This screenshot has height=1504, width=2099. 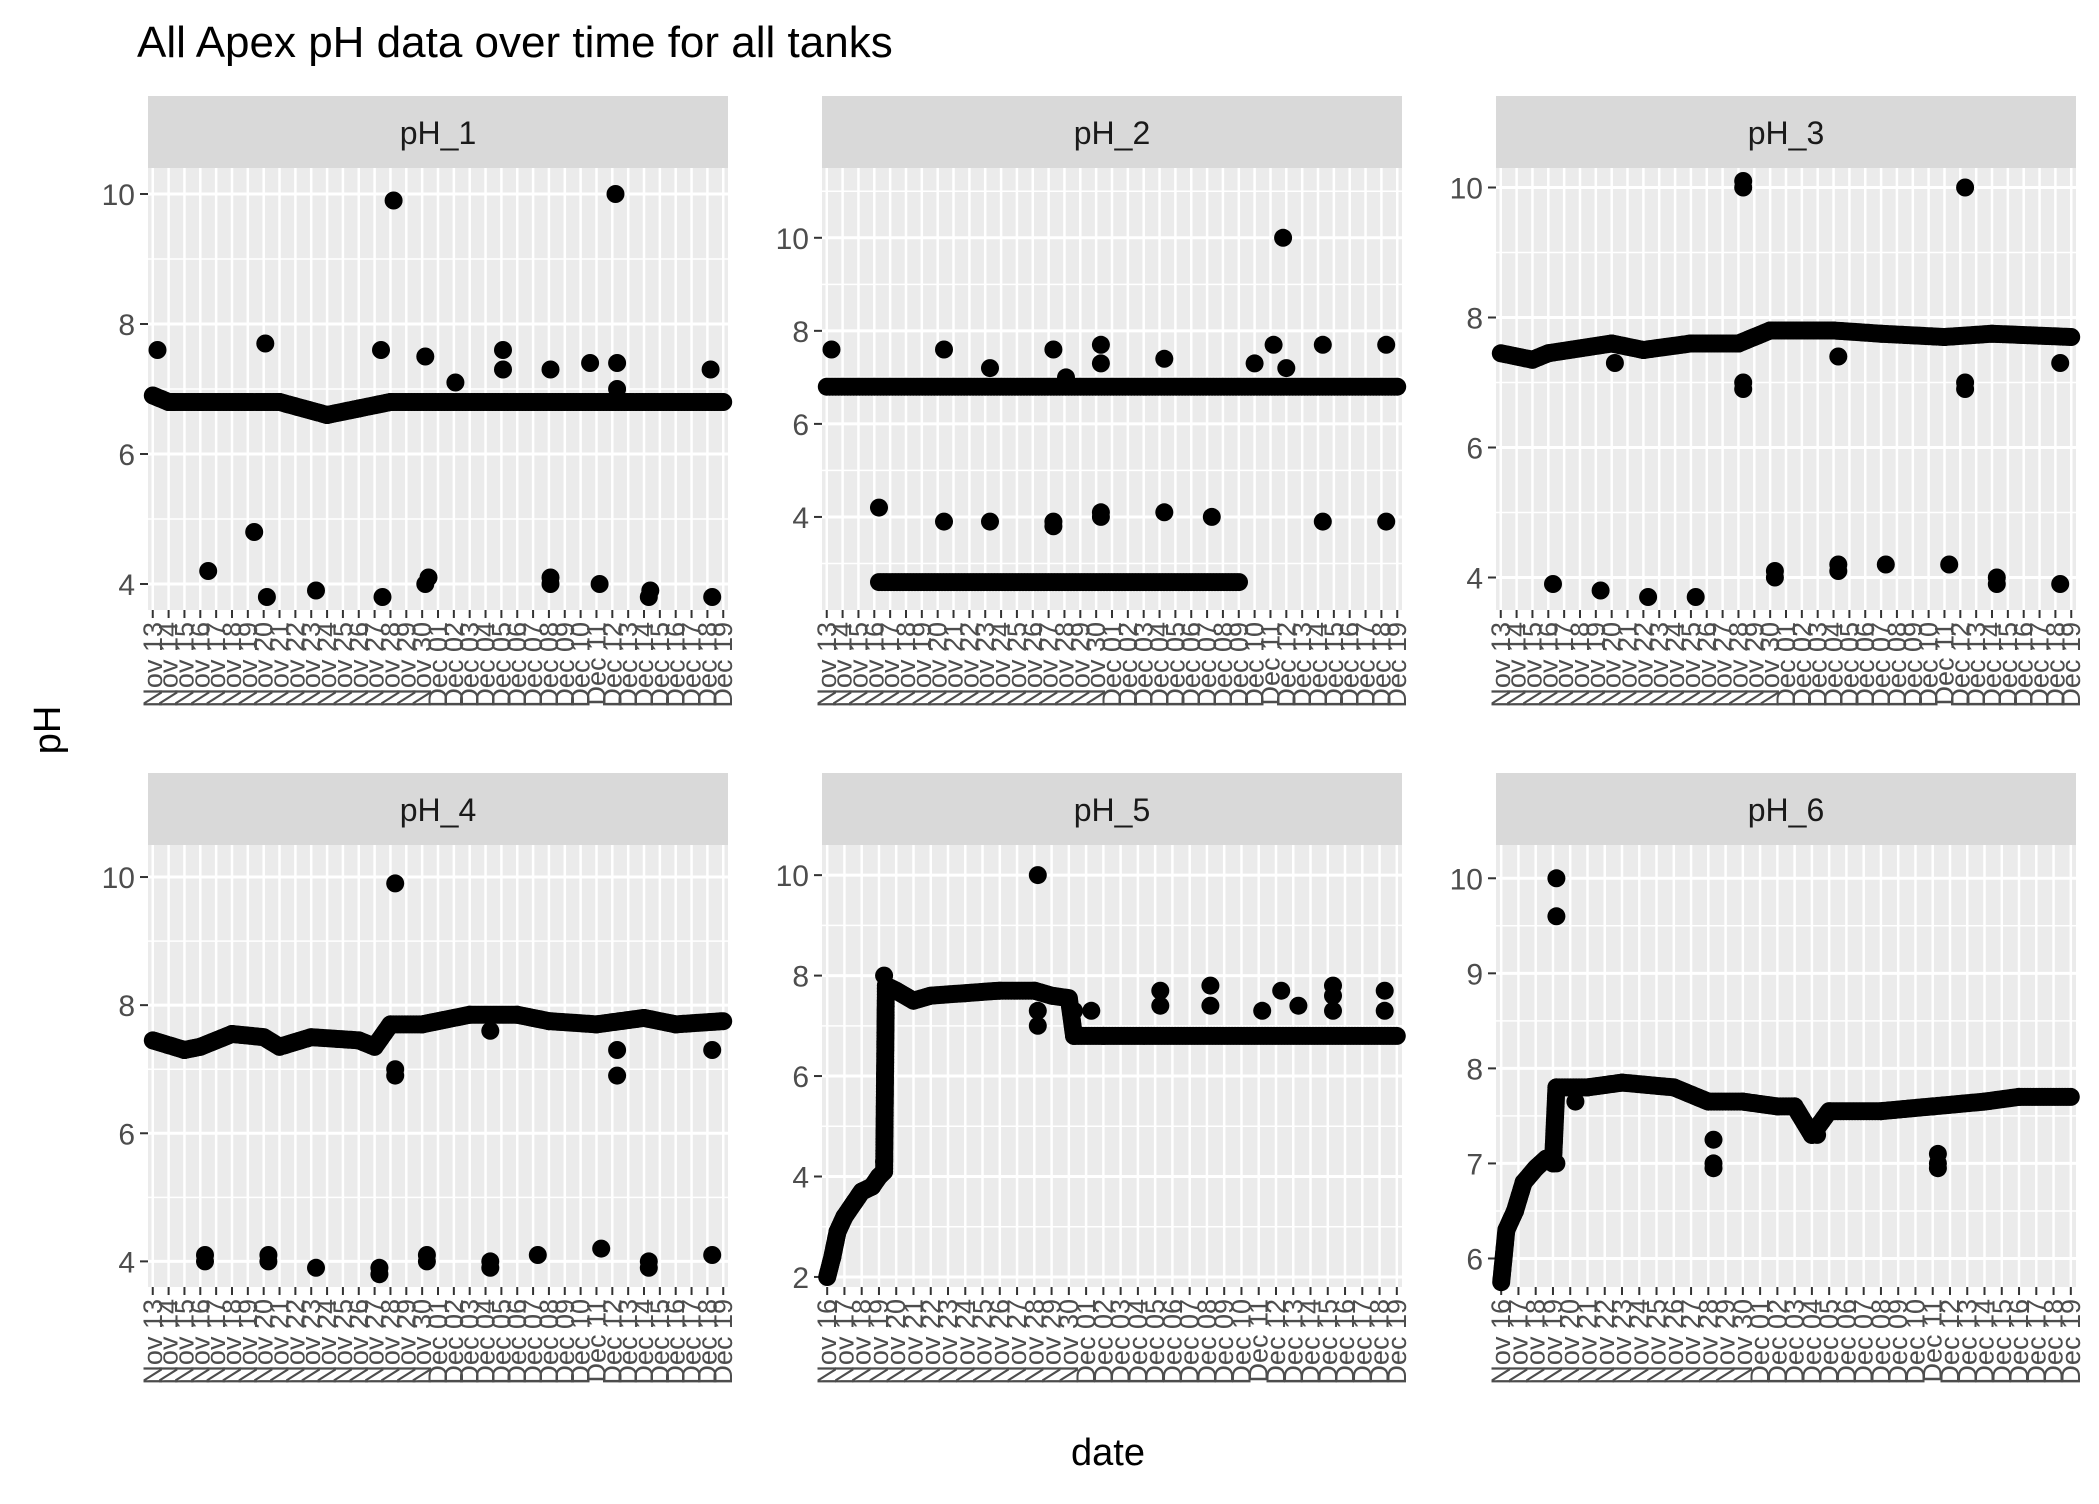 What do you see at coordinates (938, 665) in the screenshot?
I see `x-tick-label: Nov 20` at bounding box center [938, 665].